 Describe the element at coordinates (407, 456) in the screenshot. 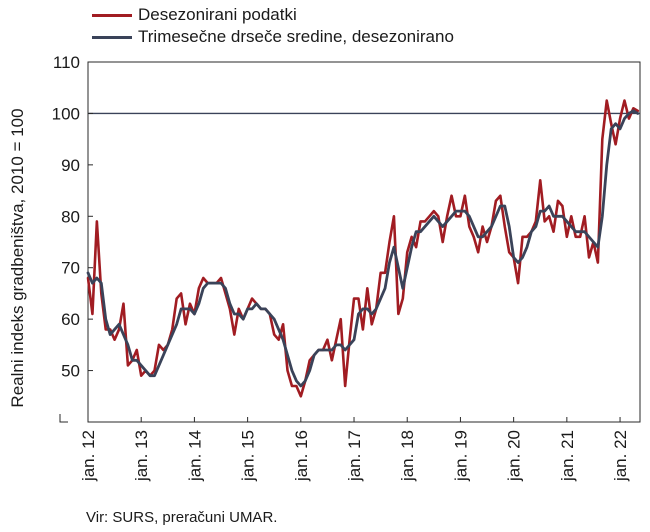

I see `x-tick-label: jan. 18` at that location.